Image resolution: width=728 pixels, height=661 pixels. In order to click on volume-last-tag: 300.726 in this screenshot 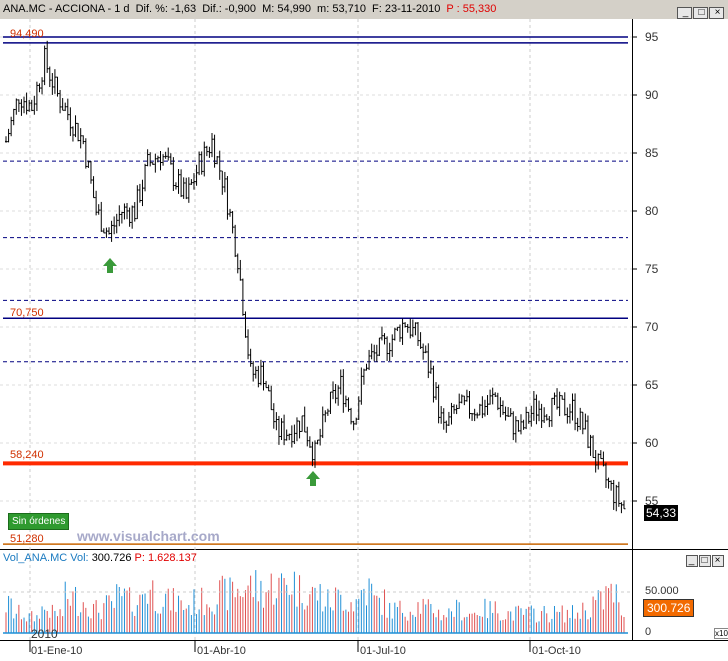, I will do `click(669, 608)`.